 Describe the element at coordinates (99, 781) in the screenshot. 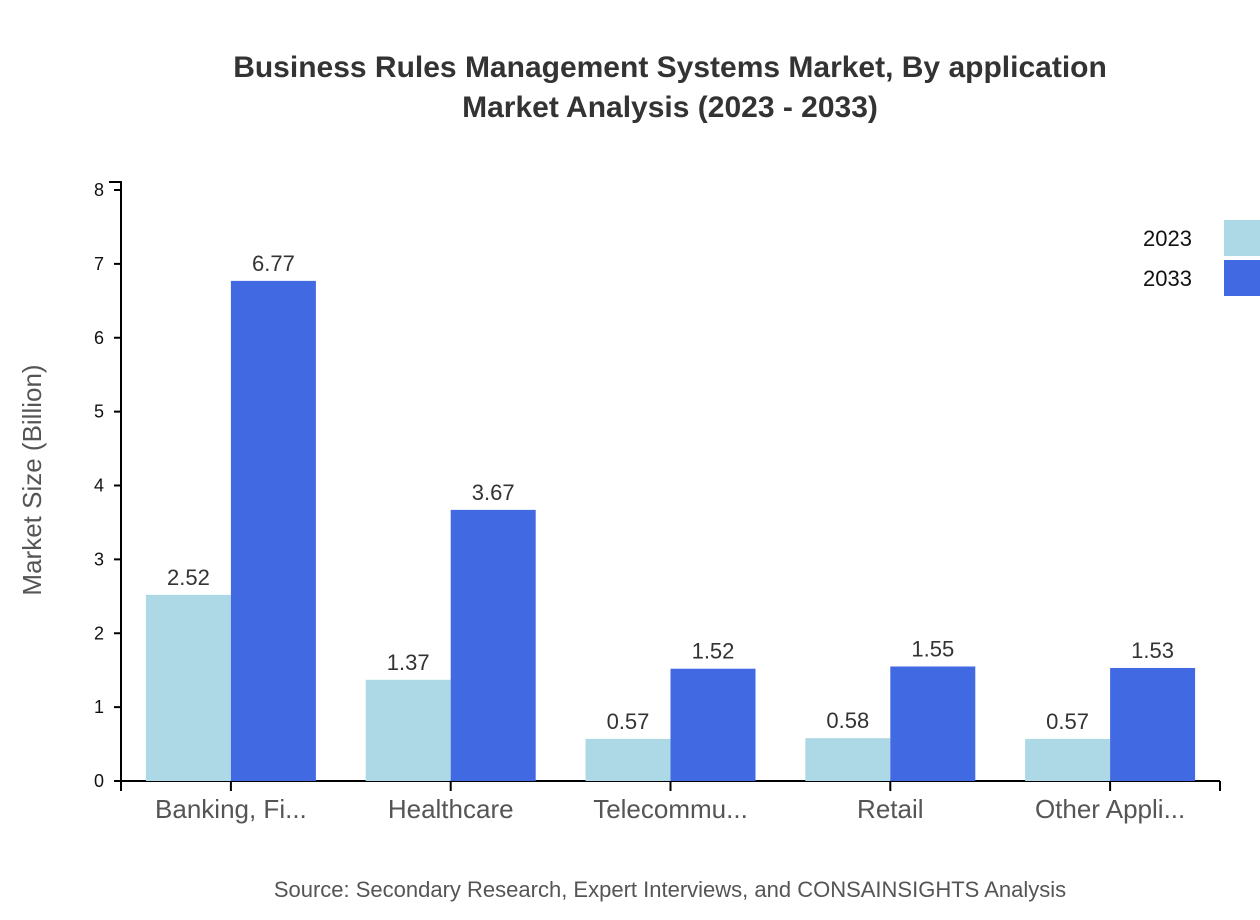

I see `y-tick-label: 0` at that location.